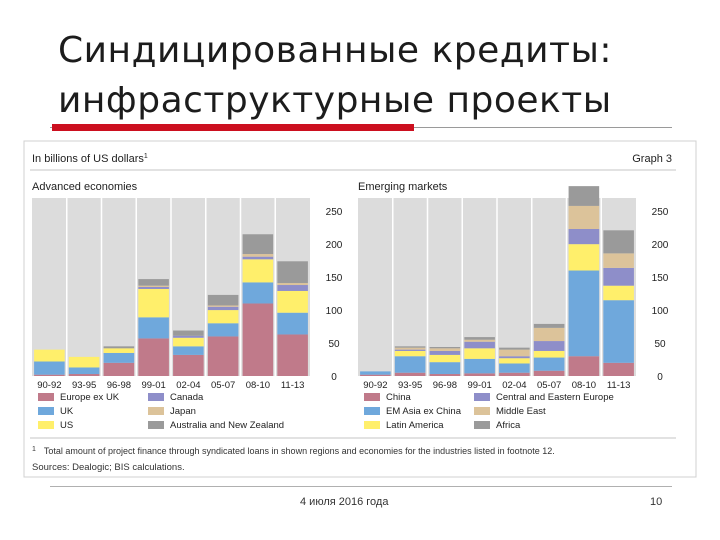 This screenshot has height=540, width=720. What do you see at coordinates (652, 159) in the screenshot?
I see `graph-label: Graph 3` at bounding box center [652, 159].